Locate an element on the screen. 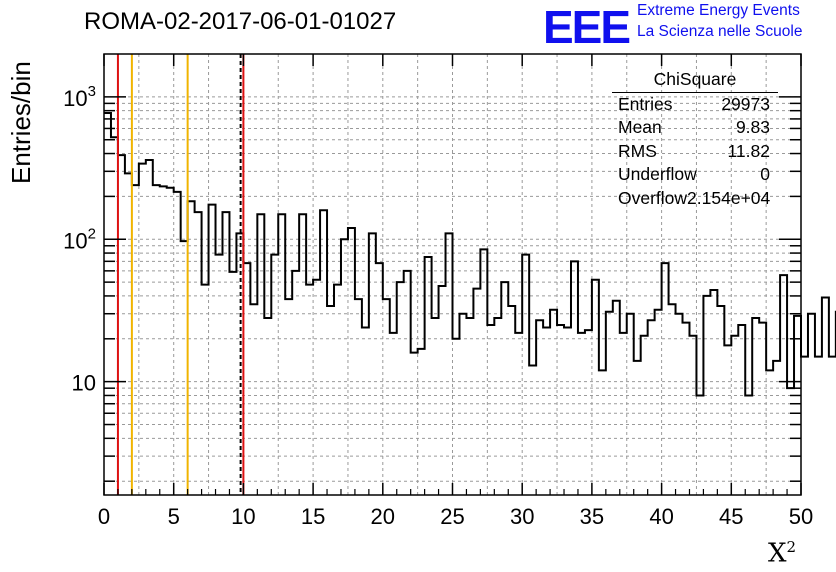 The image size is (836, 572). stats-title: ChiSquare is located at coordinates (695, 80).